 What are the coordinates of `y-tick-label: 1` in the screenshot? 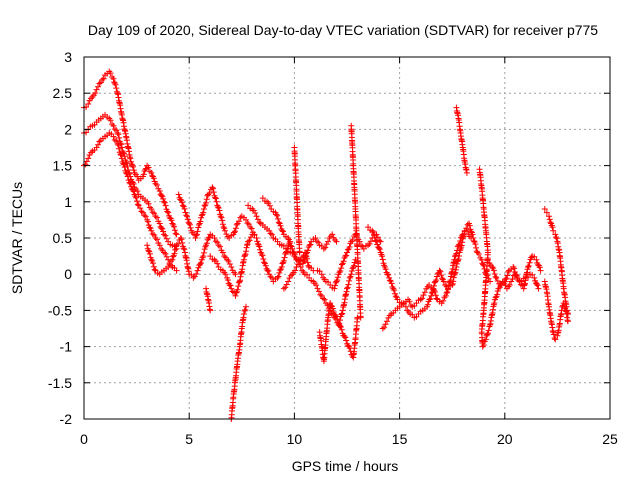 It's located at (68, 202).